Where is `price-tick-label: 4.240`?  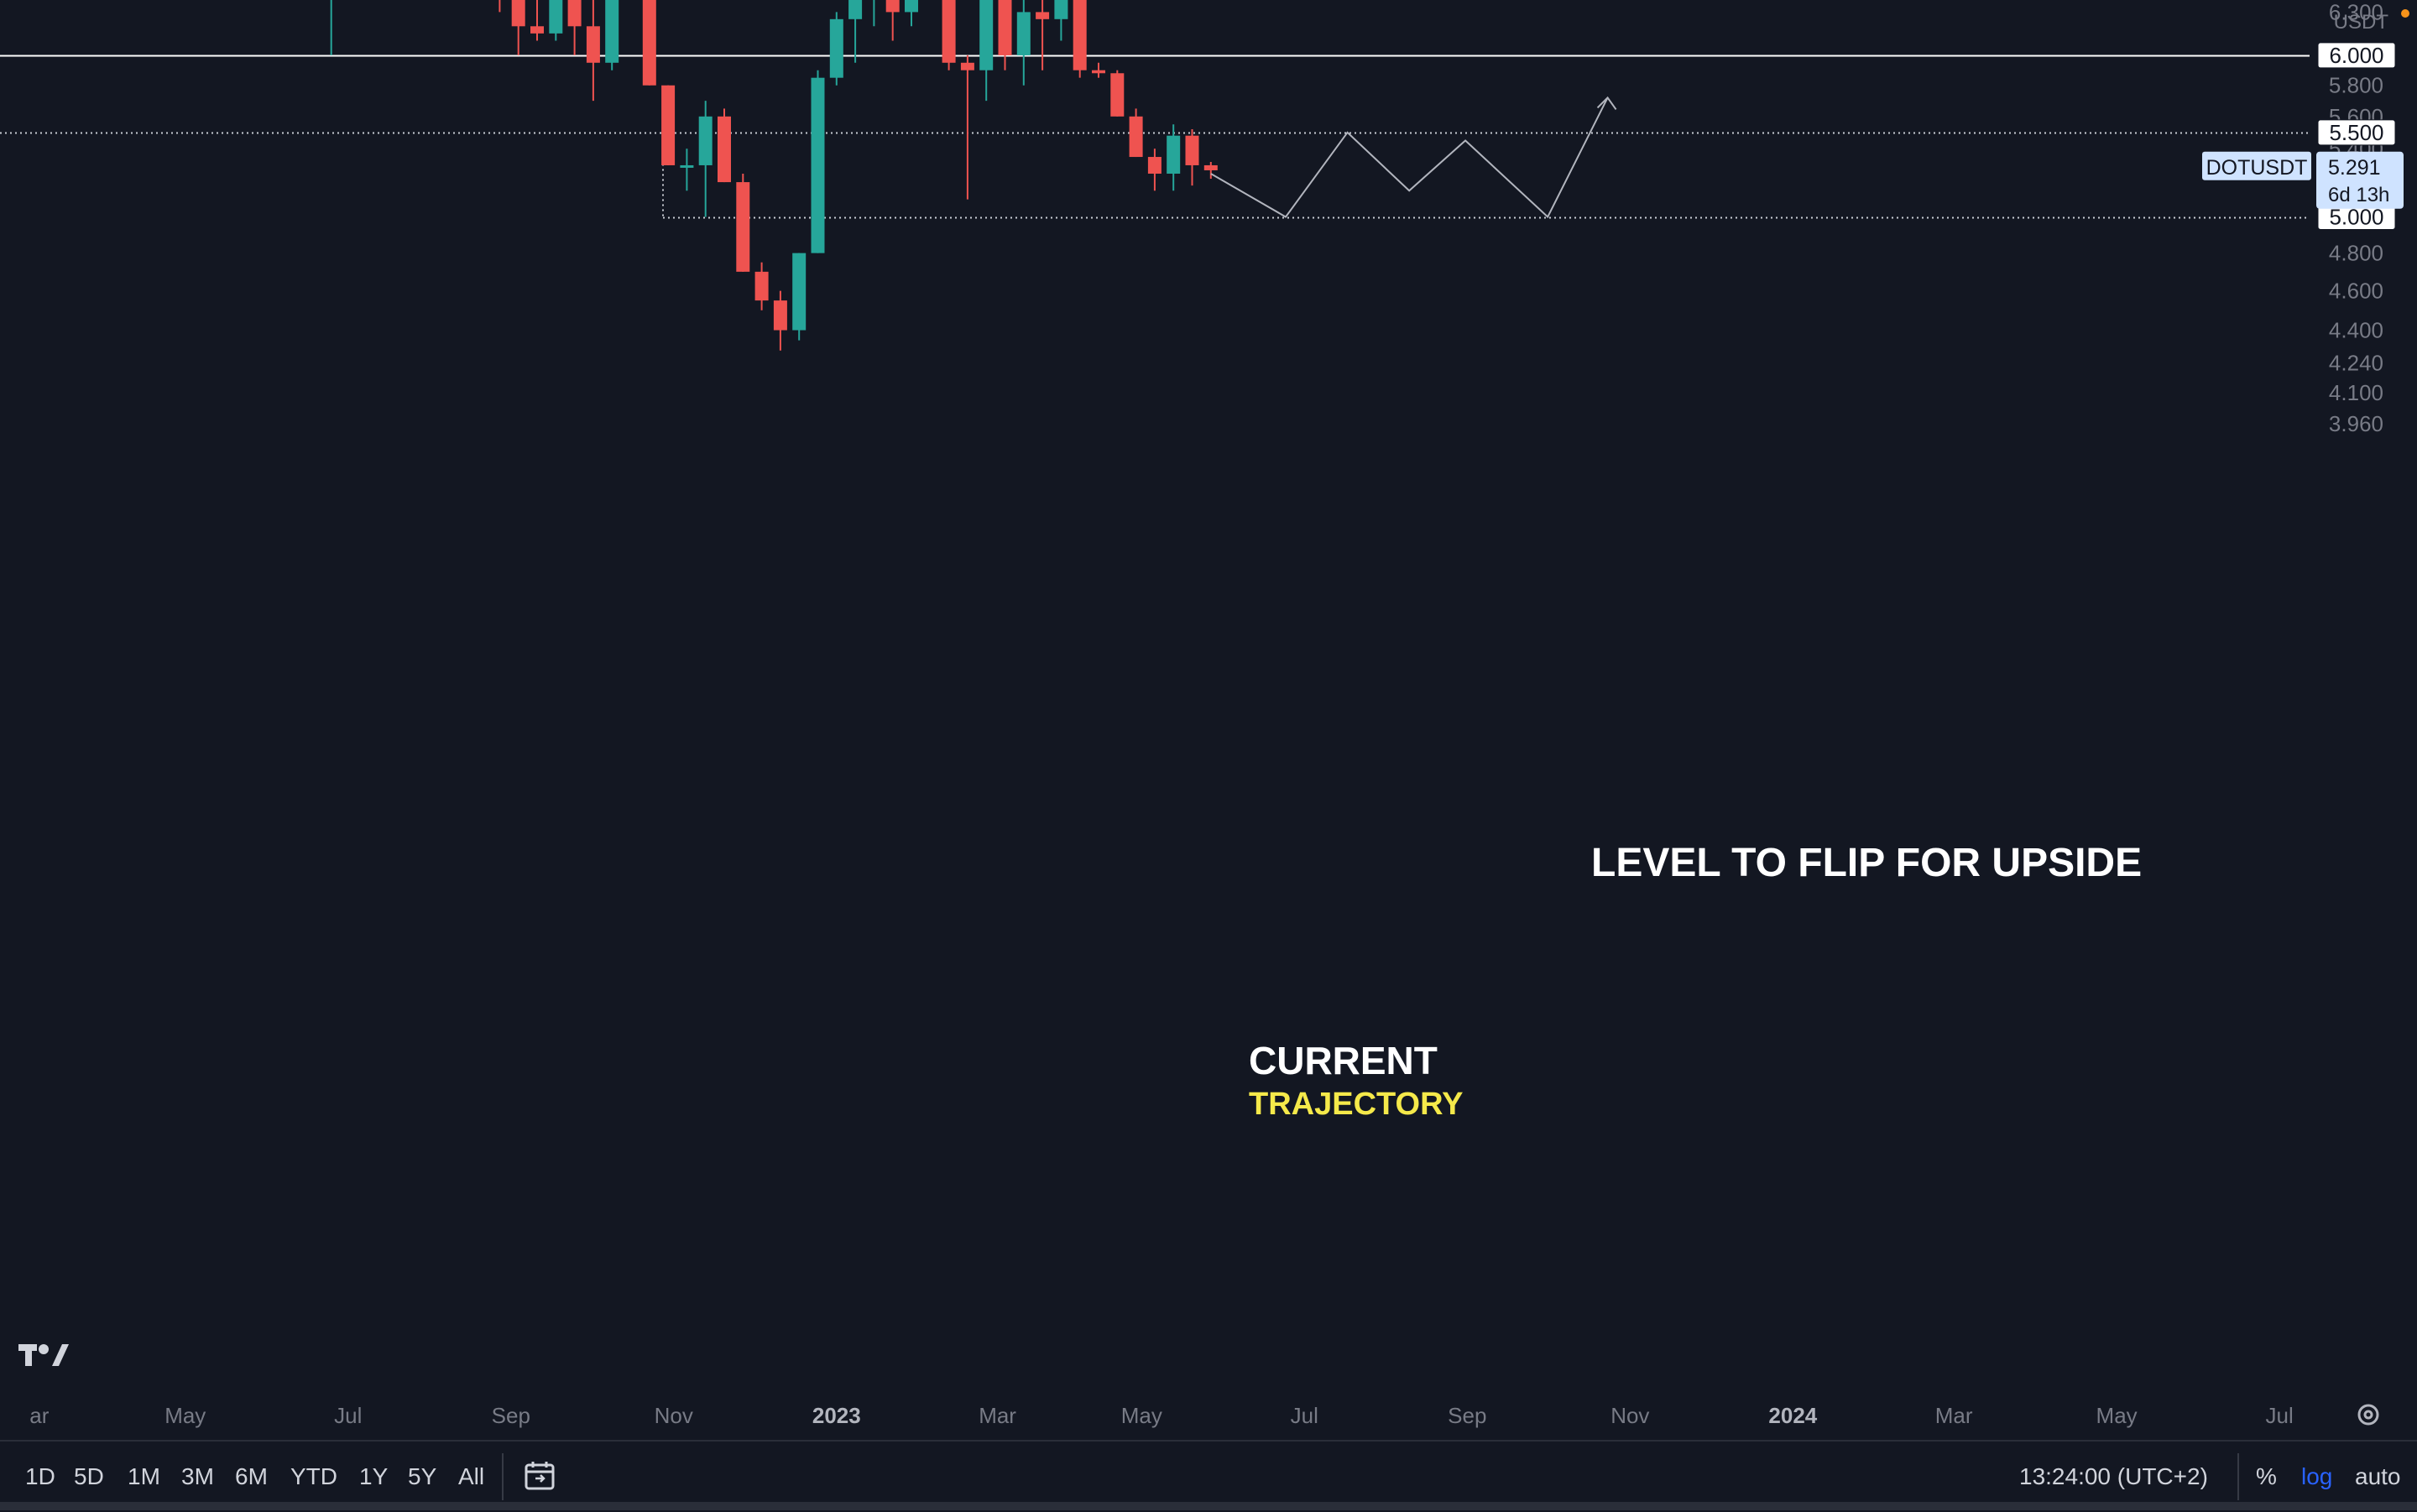 price-tick-label: 4.240 is located at coordinates (2356, 363).